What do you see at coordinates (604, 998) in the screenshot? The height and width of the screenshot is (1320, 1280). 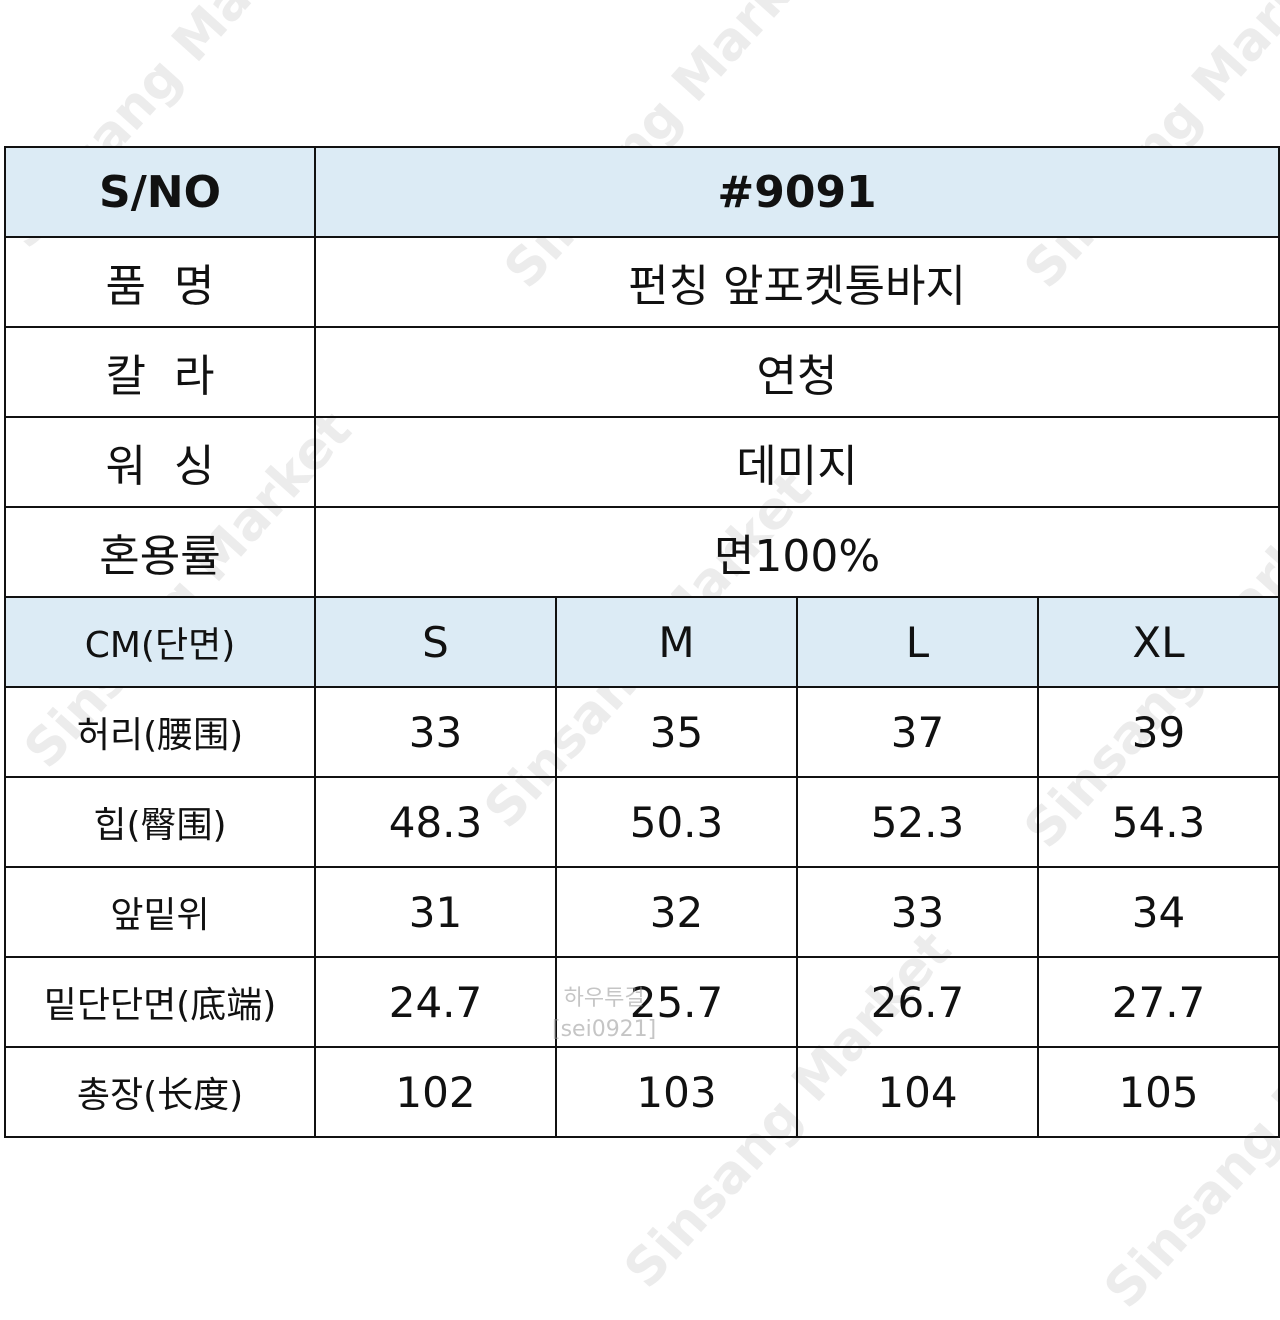 I see `seller-name: 하우투걸` at bounding box center [604, 998].